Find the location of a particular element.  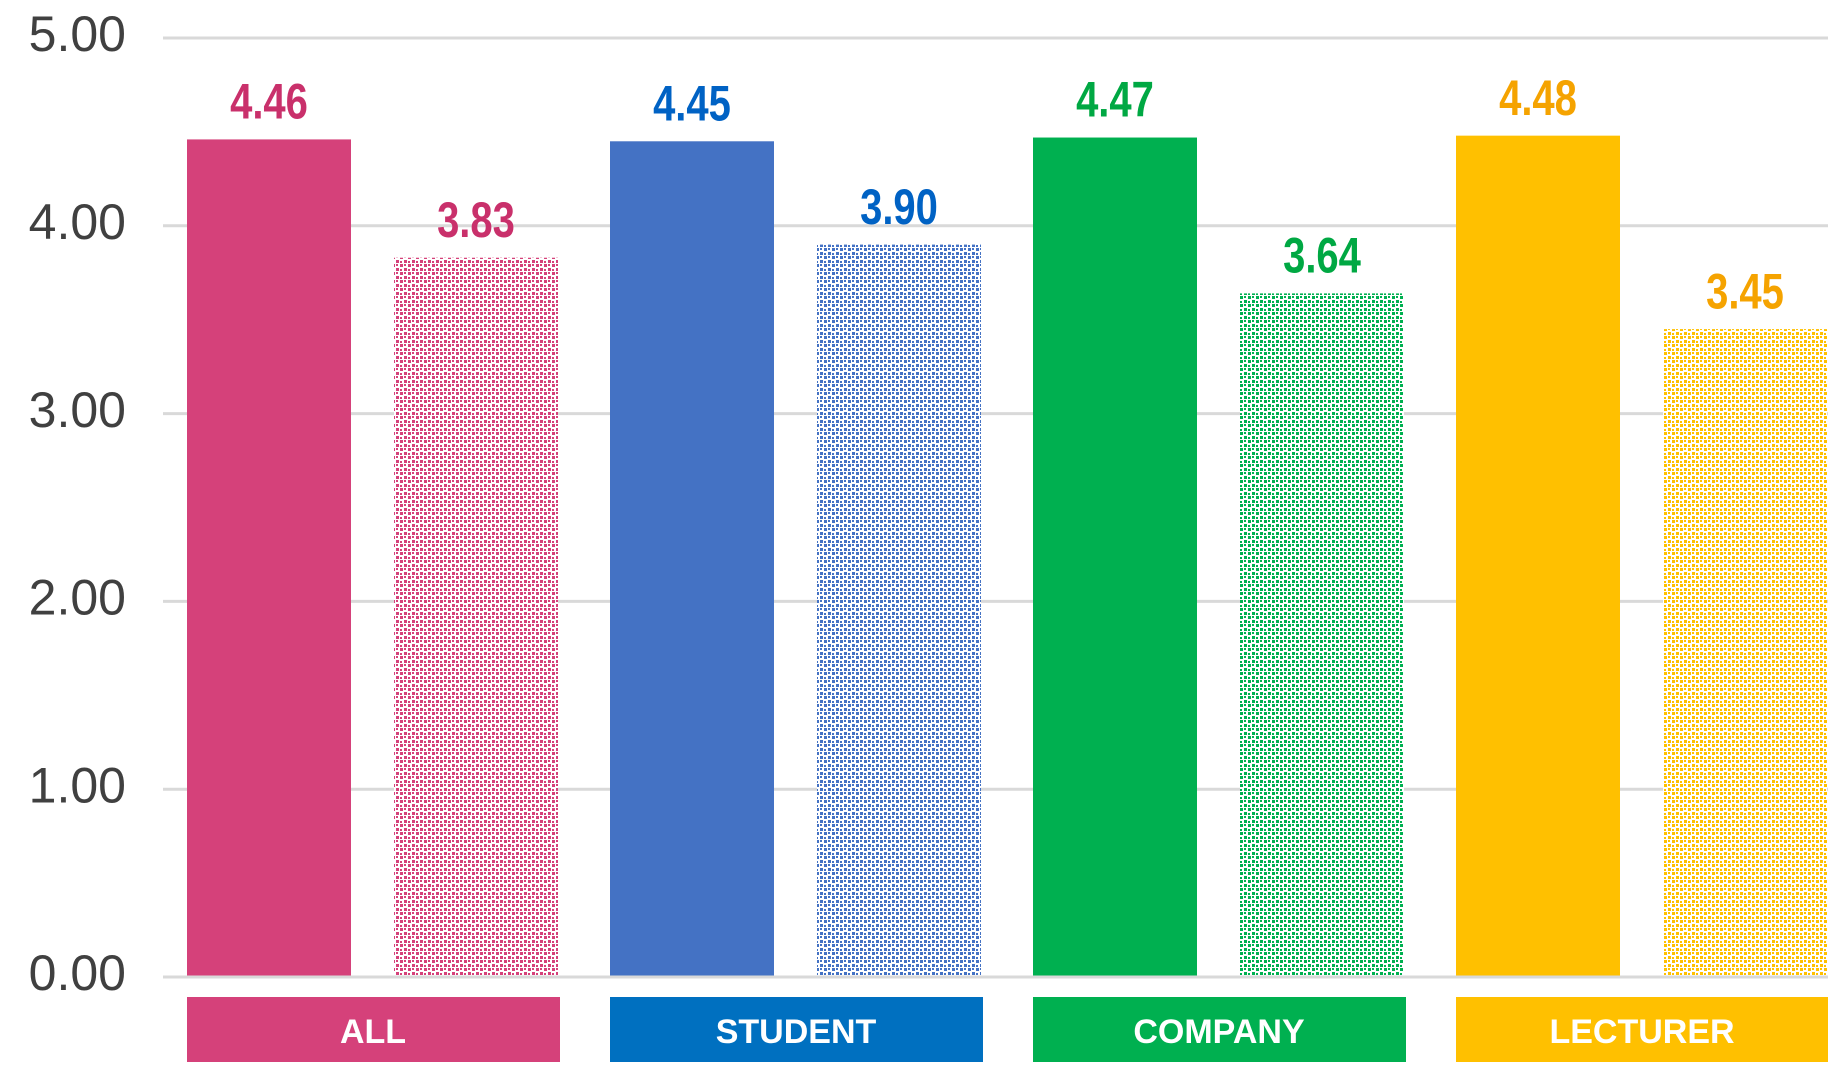

x-tick-label: COMPANY is located at coordinates (1219, 1032).